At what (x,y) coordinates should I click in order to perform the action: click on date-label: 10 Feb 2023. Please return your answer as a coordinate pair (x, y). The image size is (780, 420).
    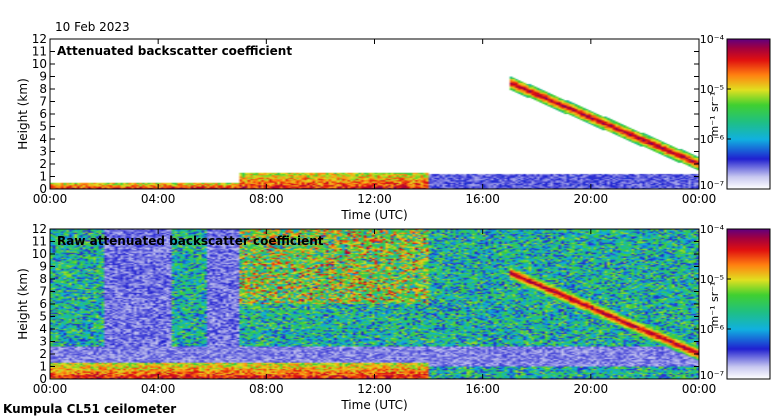
    Looking at the image, I should click on (92, 27).